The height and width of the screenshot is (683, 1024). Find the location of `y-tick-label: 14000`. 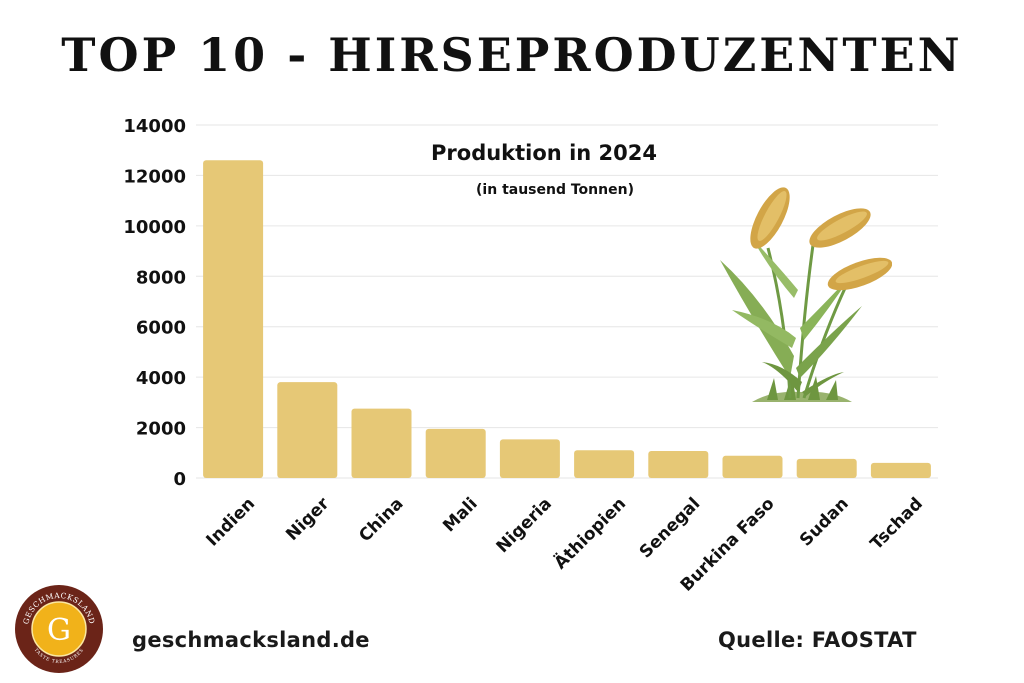

y-tick-label: 14000 is located at coordinates (154, 126).